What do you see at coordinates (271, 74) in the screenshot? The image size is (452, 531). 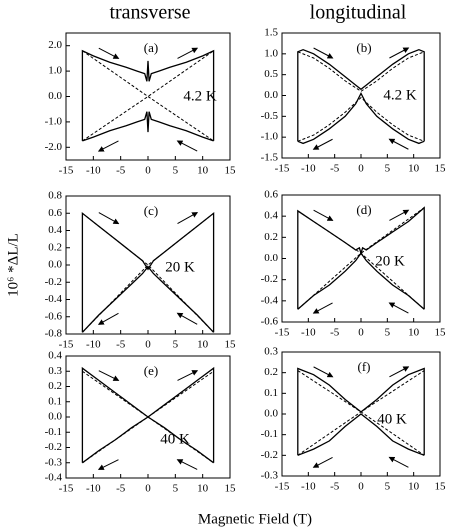 I see `y-tick-label: 0.5` at bounding box center [271, 74].